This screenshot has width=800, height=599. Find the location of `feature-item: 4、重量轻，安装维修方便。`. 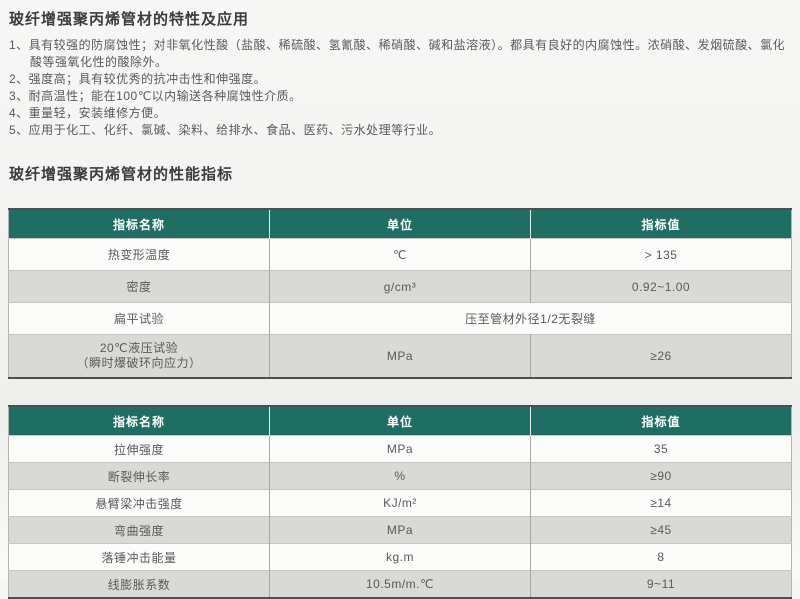

feature-item: 4、重量轻，安装维修方便。 is located at coordinates (88, 113).